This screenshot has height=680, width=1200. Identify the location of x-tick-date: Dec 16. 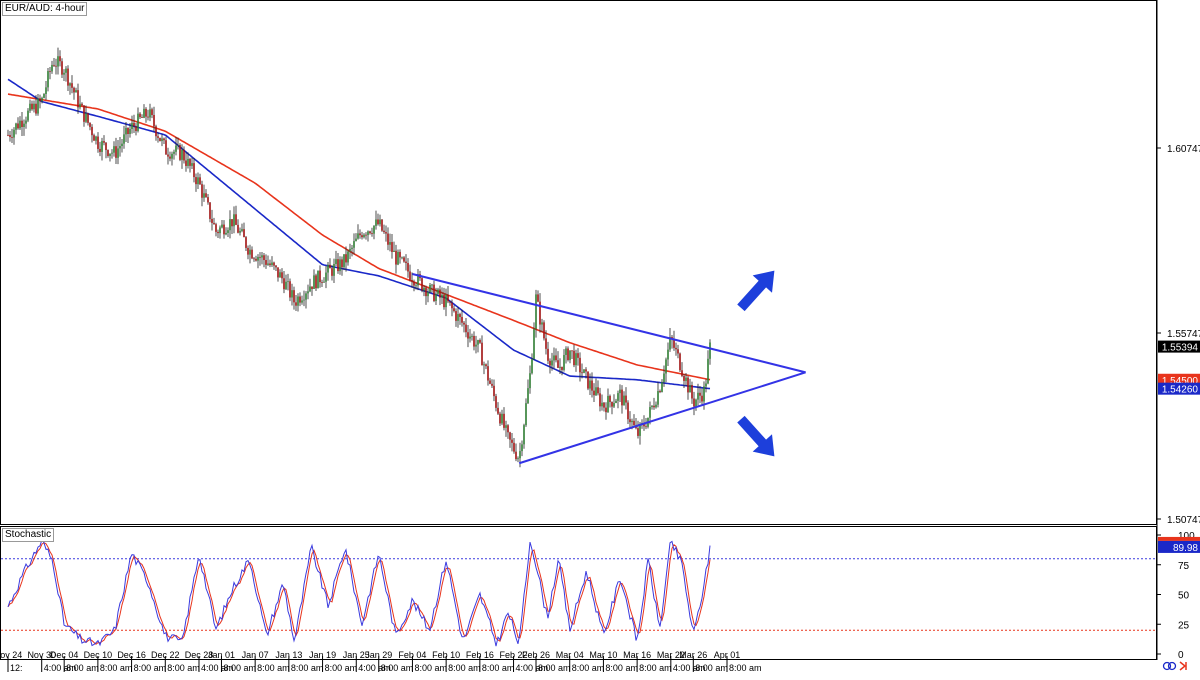
(131, 655).